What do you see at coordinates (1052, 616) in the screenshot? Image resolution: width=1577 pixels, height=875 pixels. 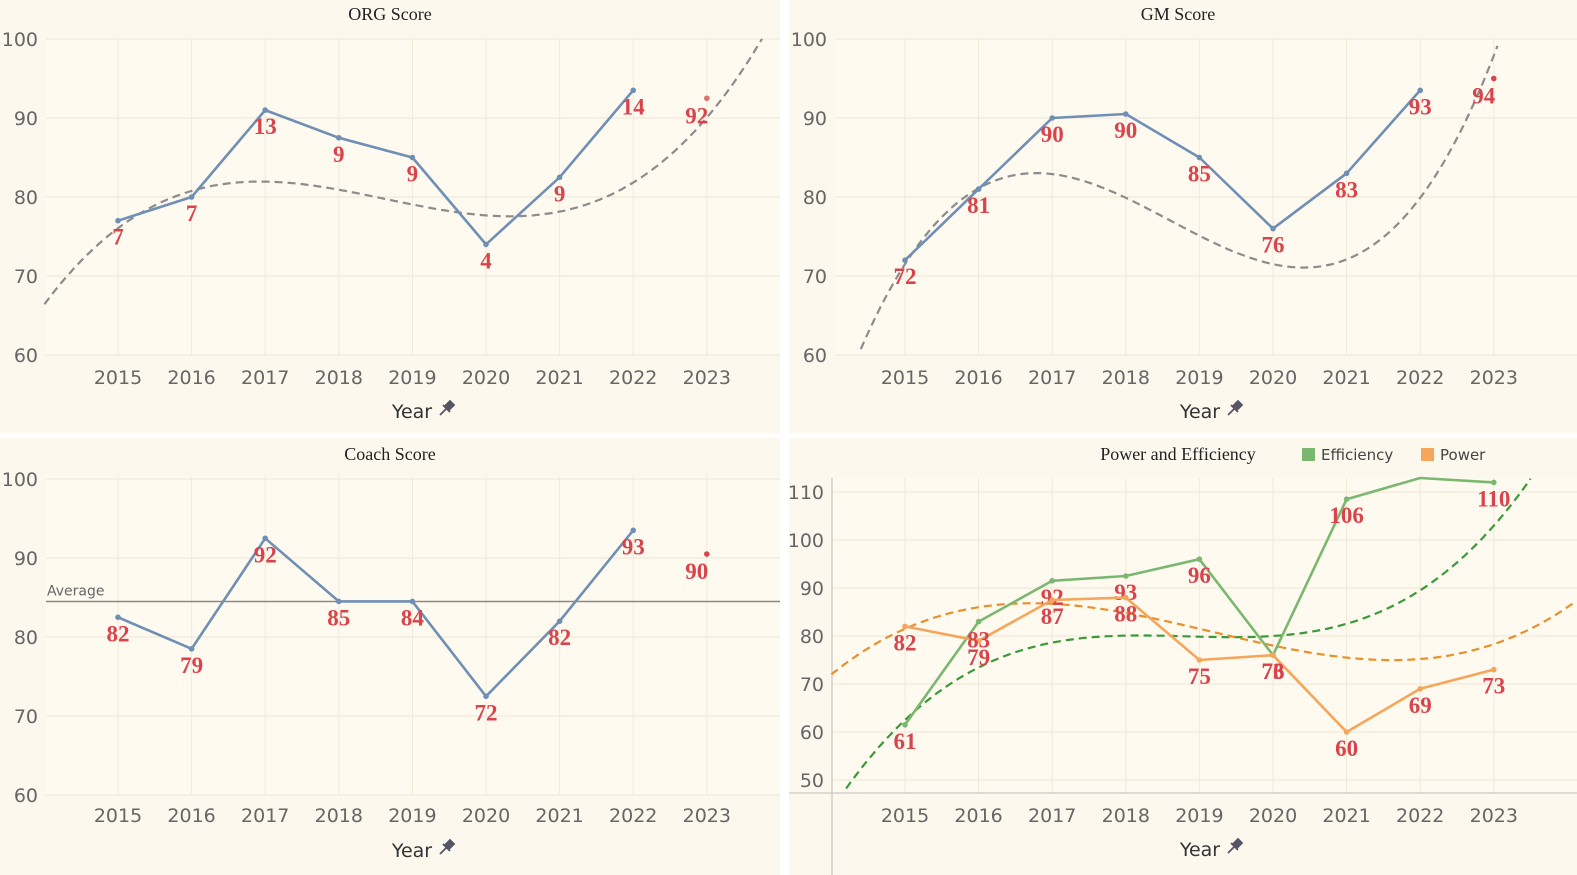 I see `data-label: 87` at bounding box center [1052, 616].